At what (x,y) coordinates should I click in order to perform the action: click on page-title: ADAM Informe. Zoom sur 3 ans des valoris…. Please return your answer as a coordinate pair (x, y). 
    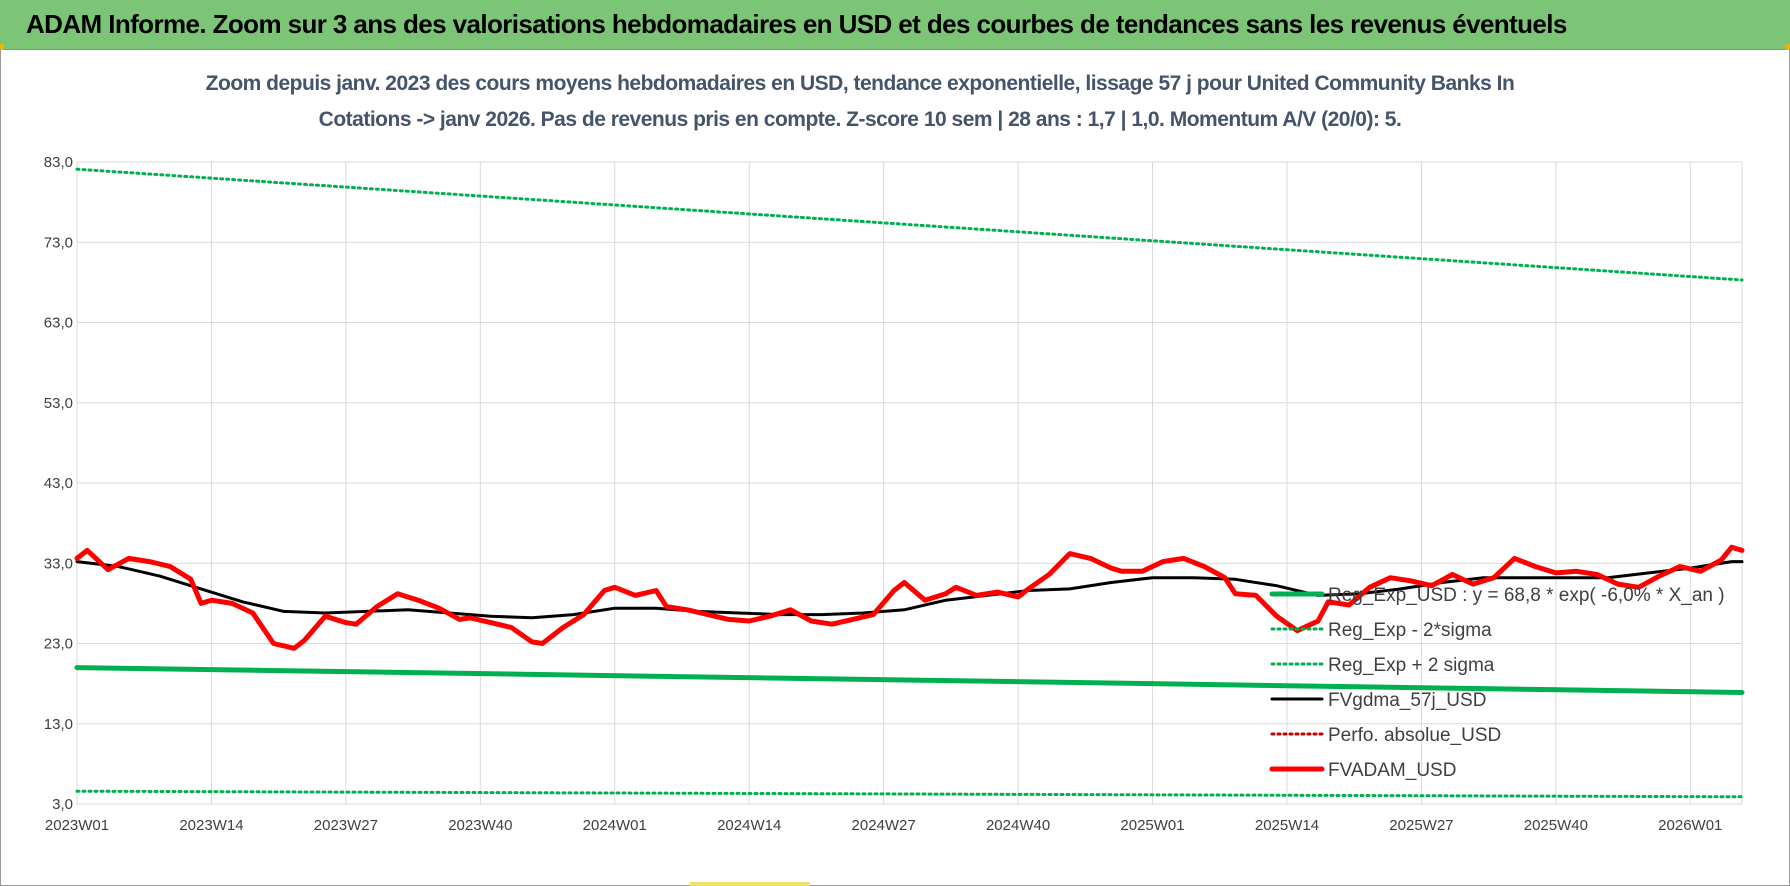
    Looking at the image, I should click on (796, 24).